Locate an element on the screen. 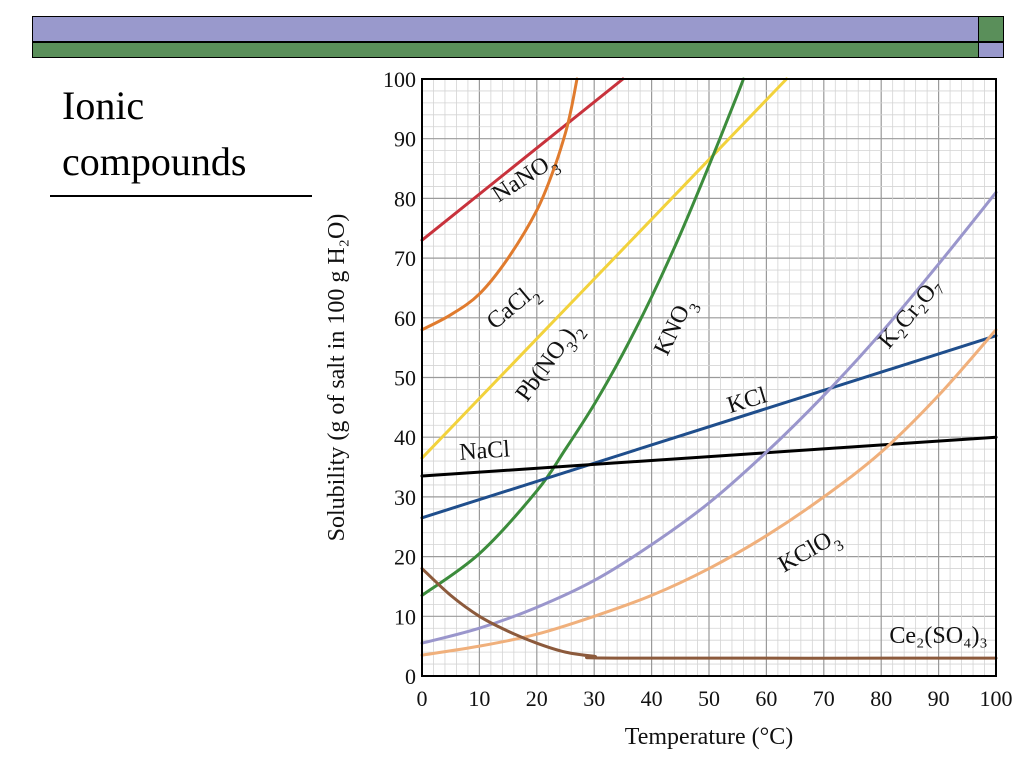 The image size is (1024, 768). slide-title: Ionic compounds is located at coordinates (154, 133).